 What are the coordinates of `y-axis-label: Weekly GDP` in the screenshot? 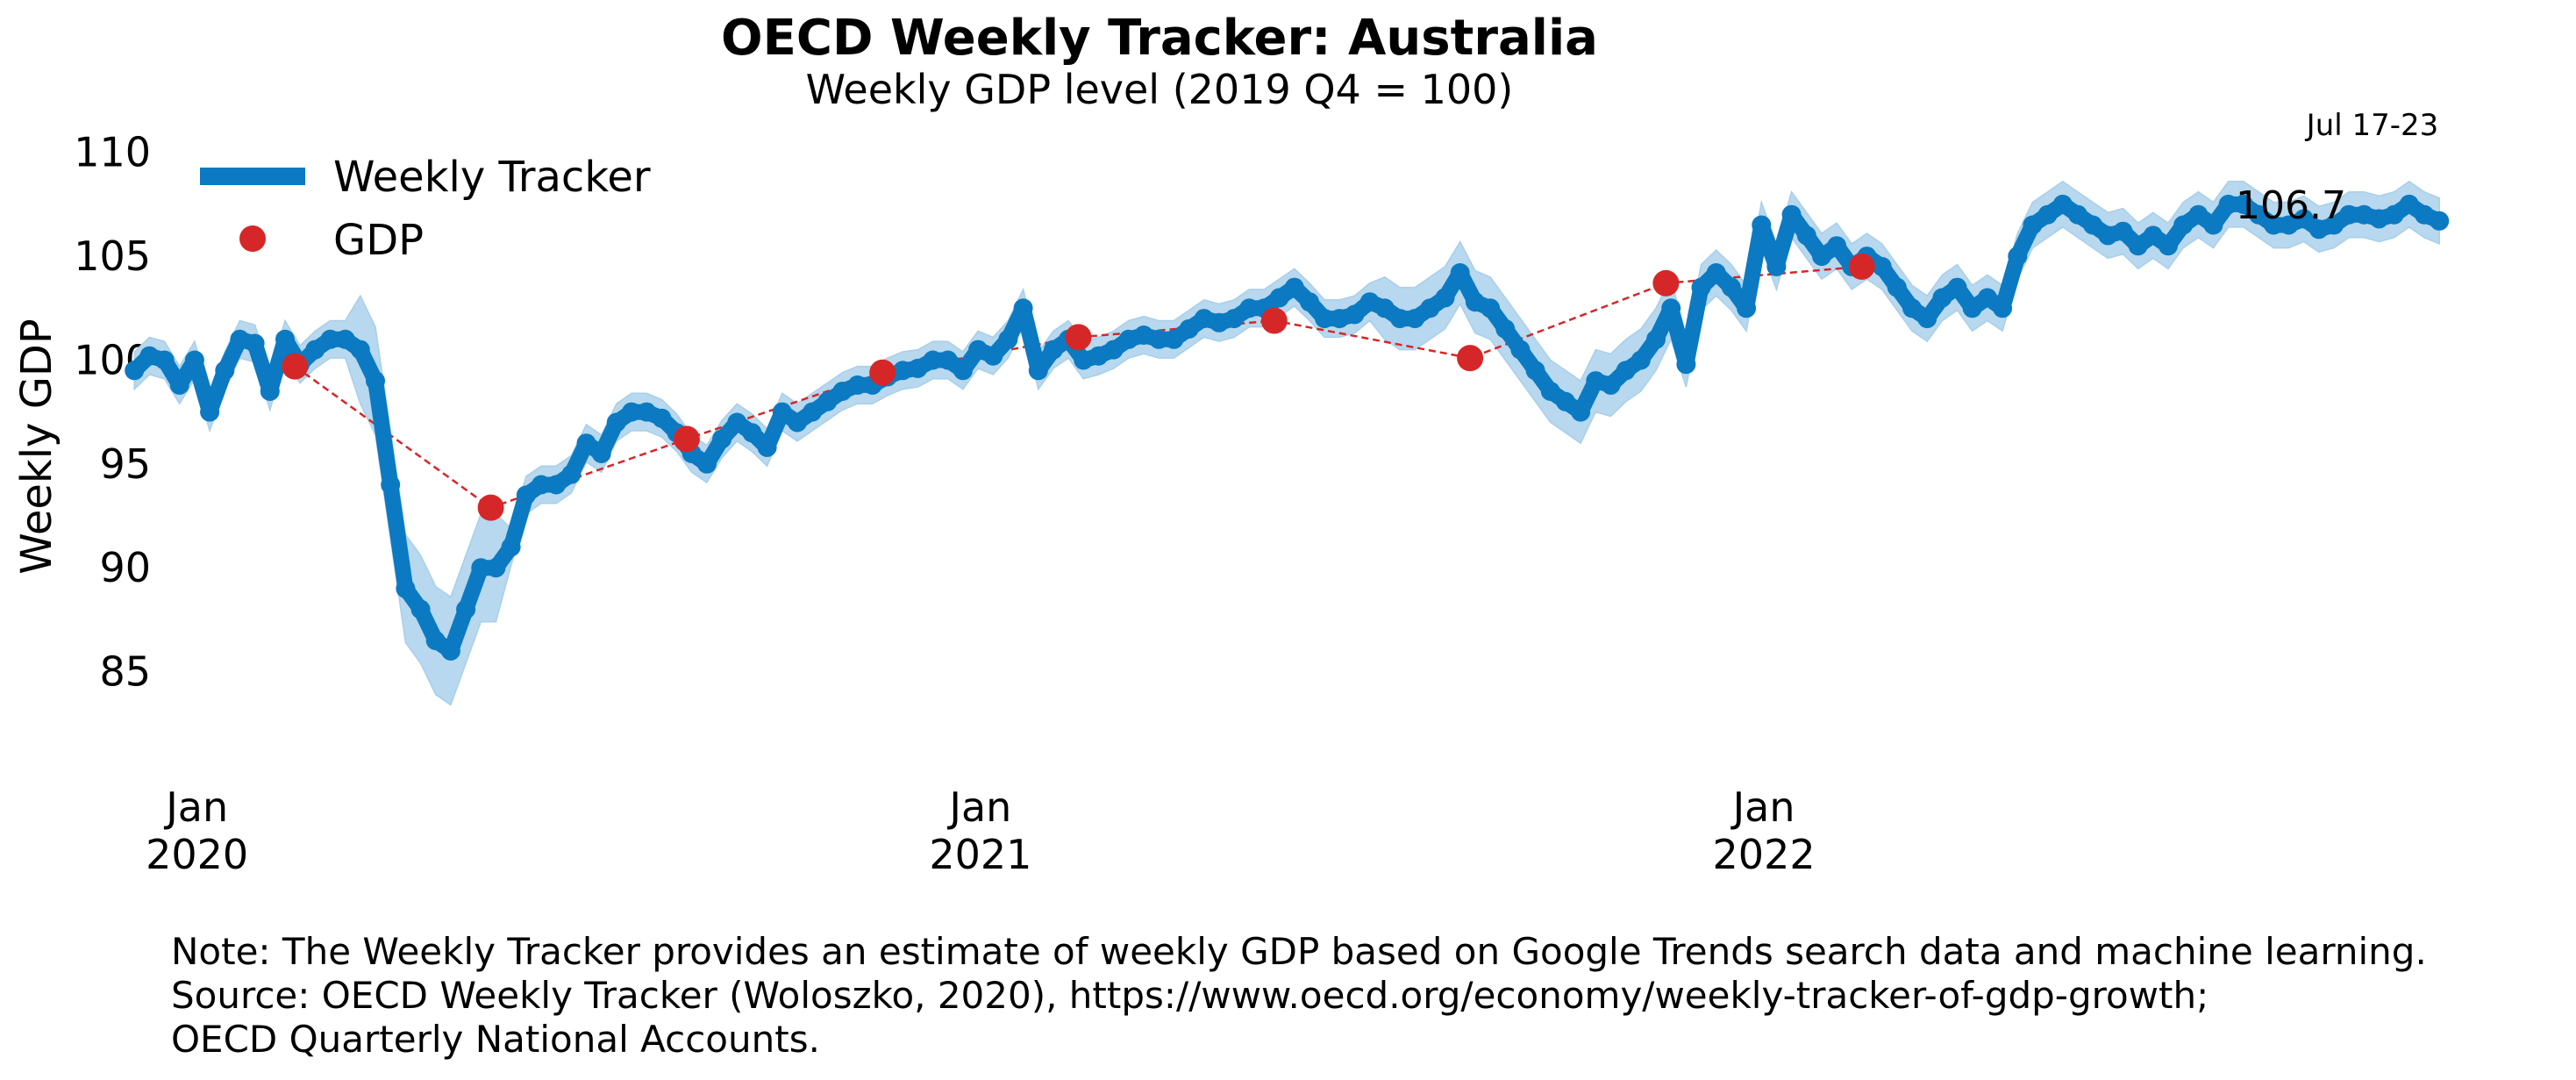 It's located at (36, 447).